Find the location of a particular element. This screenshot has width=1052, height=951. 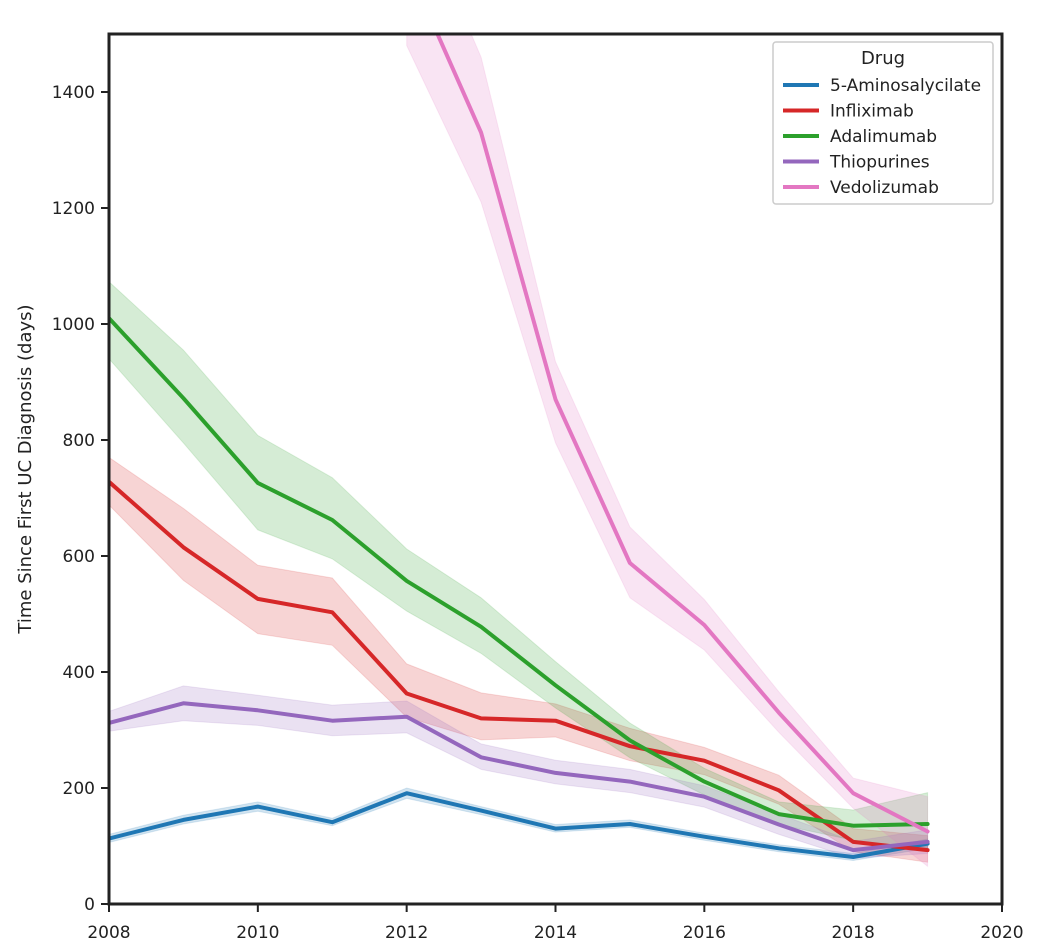

x-tick-label: 2010 is located at coordinates (257, 933).